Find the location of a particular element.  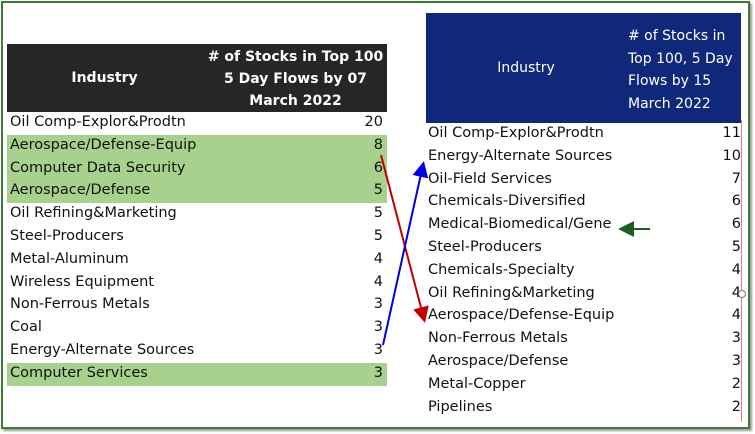

right-table-row: Non-Ferrous Metals 3 is located at coordinates (583, 339).